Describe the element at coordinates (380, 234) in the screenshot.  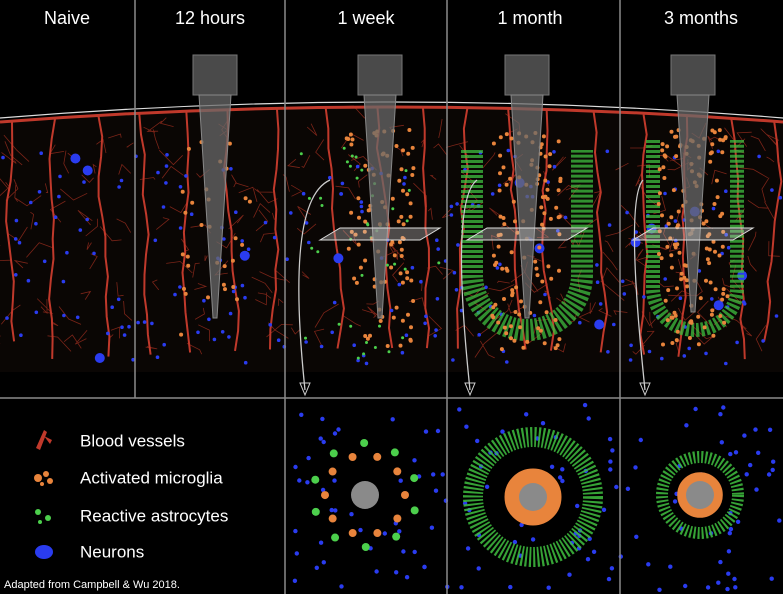
I see `section-plane` at that location.